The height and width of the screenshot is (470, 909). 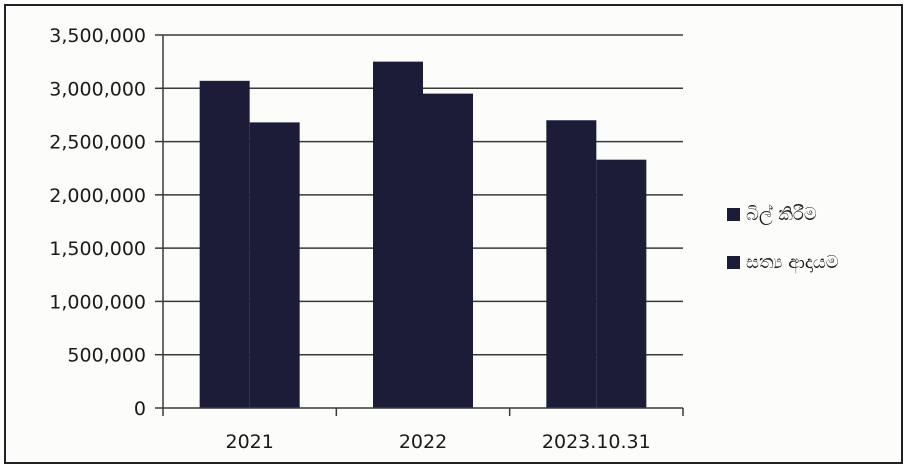 I want to click on x-tick-label: 2021, so click(x=249, y=442).